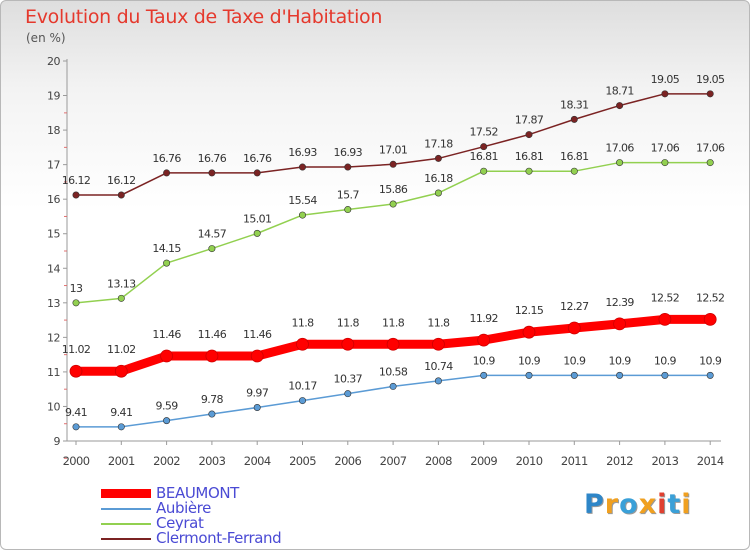  I want to click on logo-letter: t, so click(674, 504).